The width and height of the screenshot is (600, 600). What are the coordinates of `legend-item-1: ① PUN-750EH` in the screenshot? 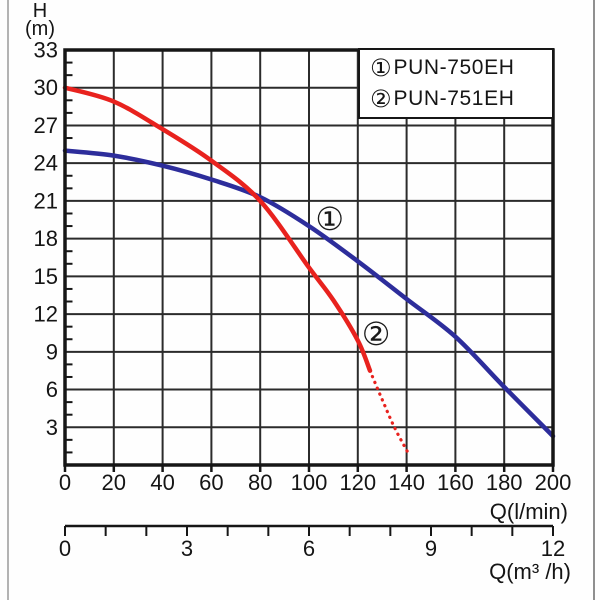 It's located at (461, 68).